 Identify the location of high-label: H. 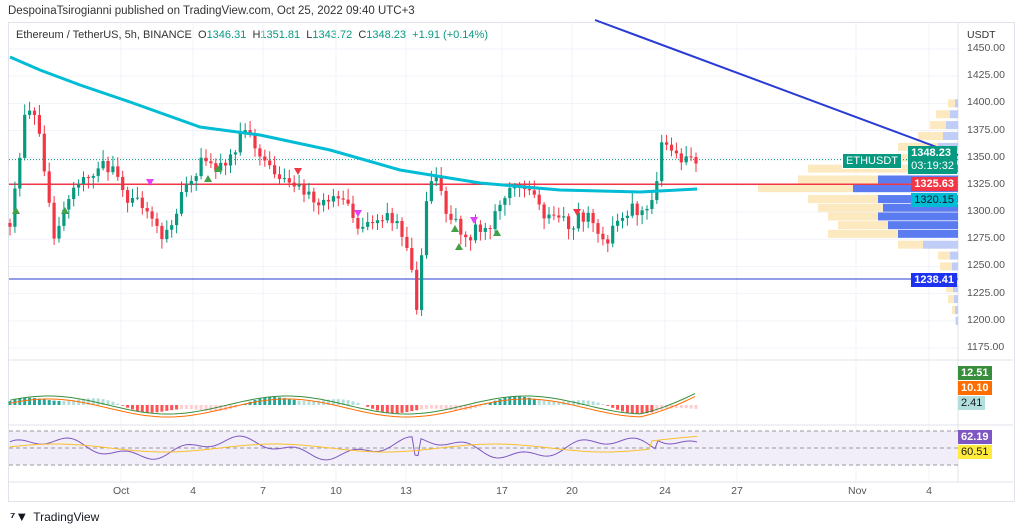
(256, 35).